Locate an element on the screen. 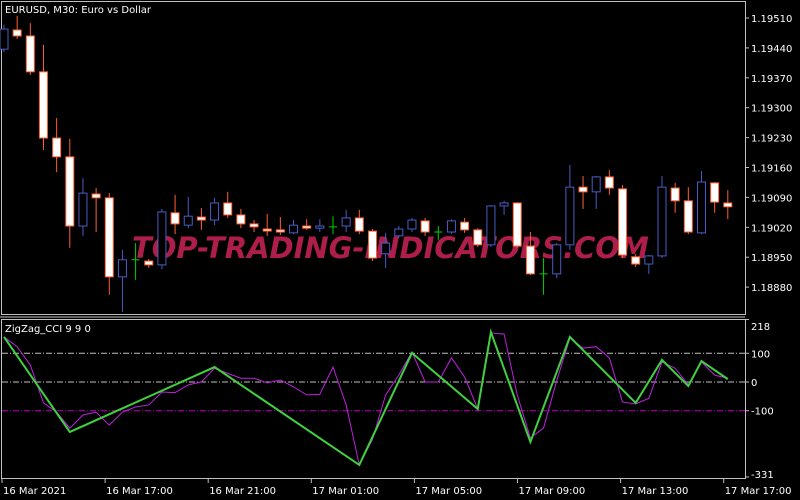 The height and width of the screenshot is (500, 800). price-tick-label: 1.19370 is located at coordinates (771, 79).